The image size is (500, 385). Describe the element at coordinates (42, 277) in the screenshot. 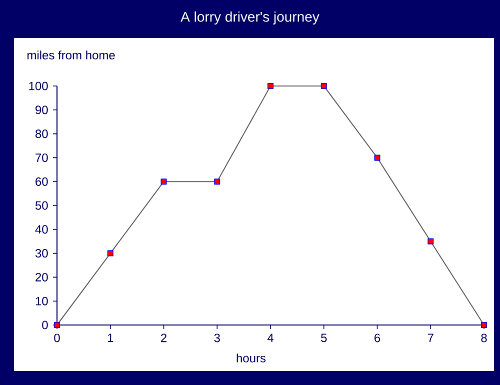

I see `y-tick-label: 20` at that location.